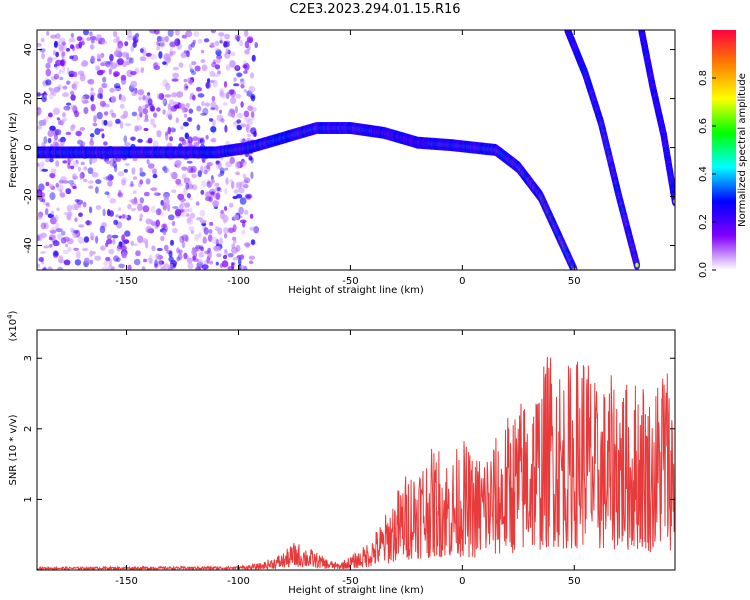  I want to click on snr-y-unit-base: (x10, so click(13, 330).